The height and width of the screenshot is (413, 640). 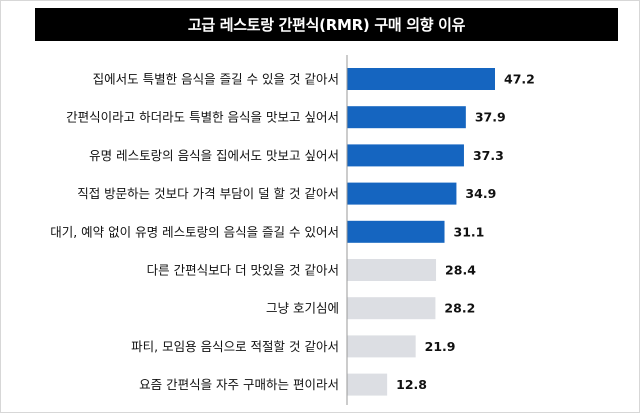 I want to click on chart-title-bar: 고급 레스토랑 간편식(RMR) 구매 의향 이유, so click(x=326, y=24).